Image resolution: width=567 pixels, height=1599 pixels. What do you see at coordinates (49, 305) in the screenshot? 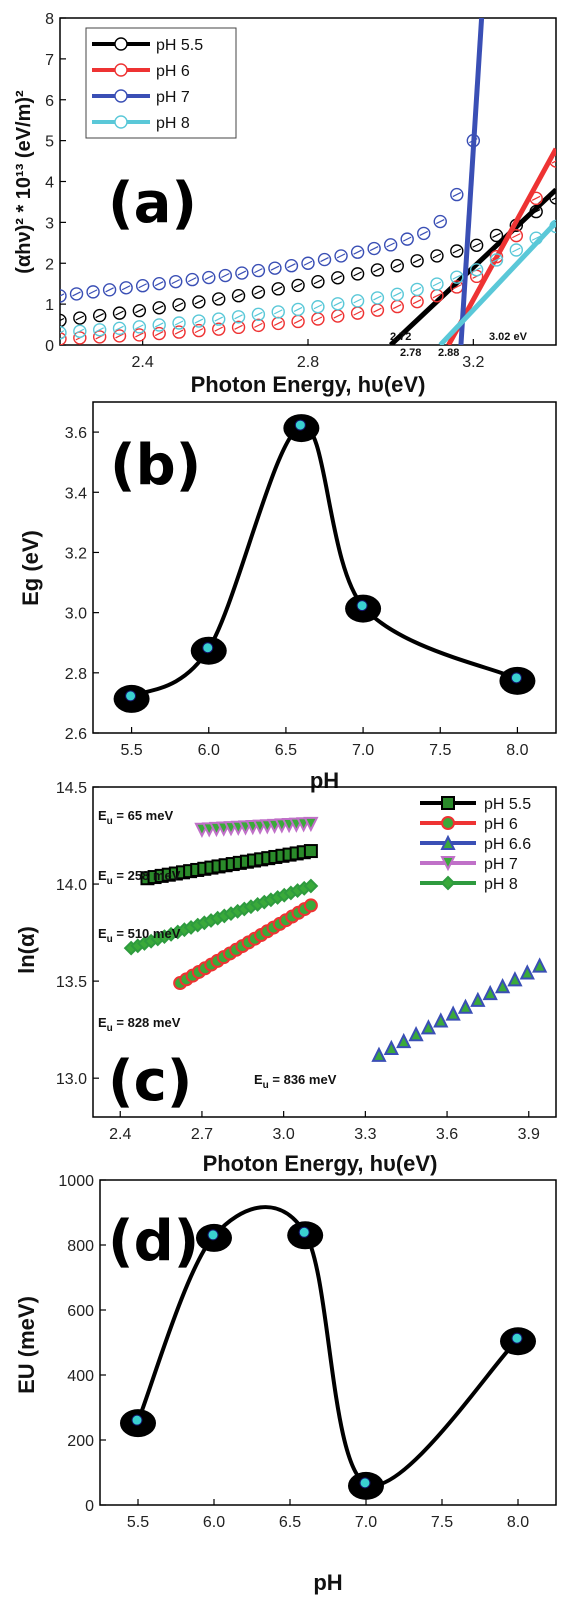
I see `panel-a-ytick-label: 1` at bounding box center [49, 305].